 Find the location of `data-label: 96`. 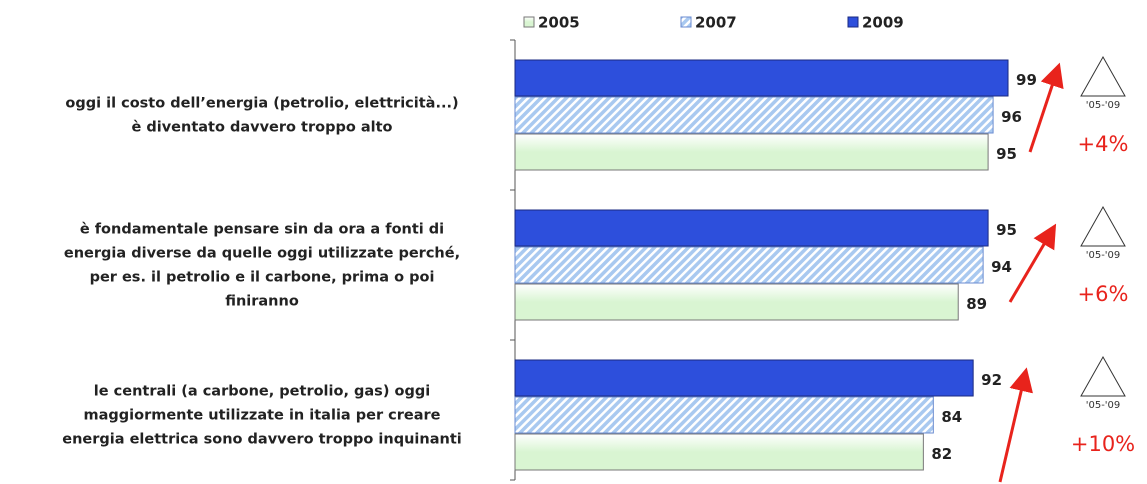

data-label: 96 is located at coordinates (1011, 117).